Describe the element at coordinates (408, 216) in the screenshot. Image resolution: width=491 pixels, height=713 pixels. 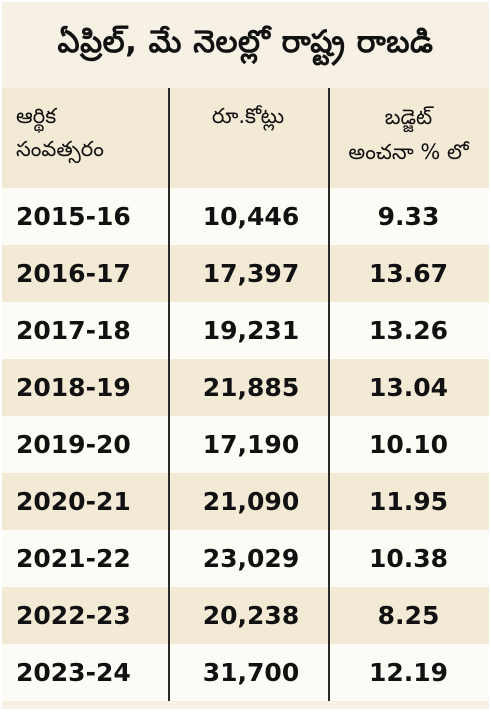
I see `percent-cell: 9.33` at that location.